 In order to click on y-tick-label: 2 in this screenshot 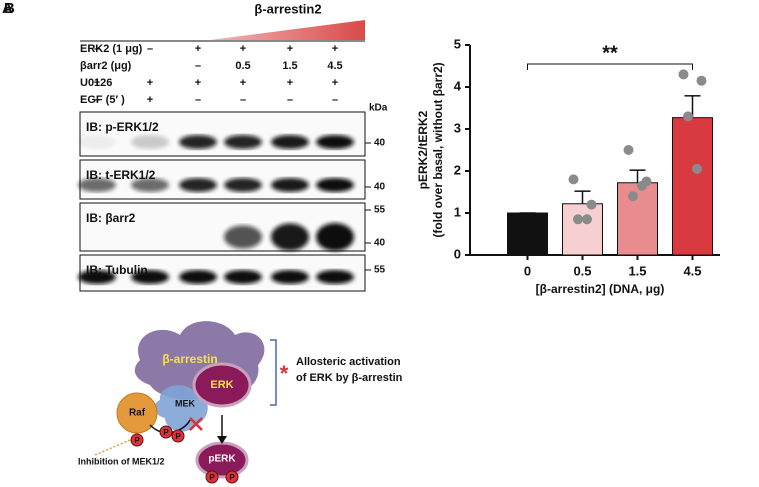, I will do `click(457, 169)`.